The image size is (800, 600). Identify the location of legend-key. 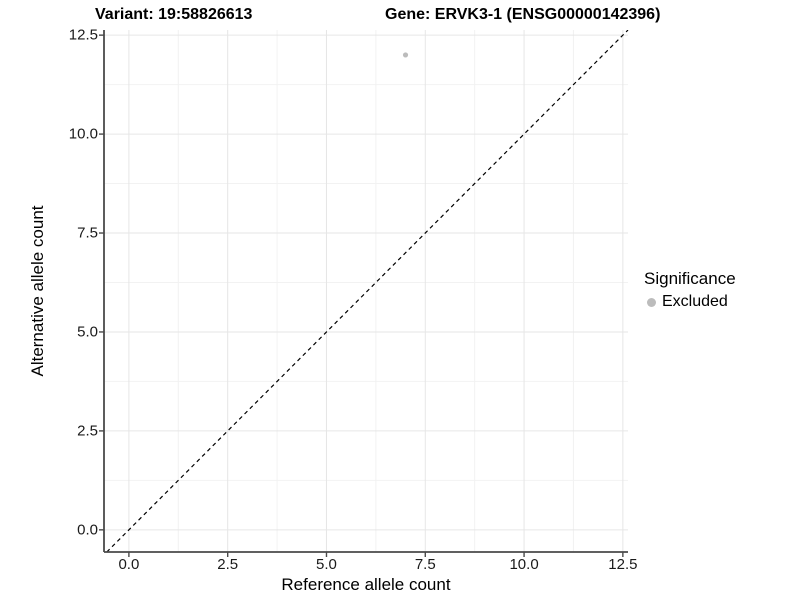
(651, 302).